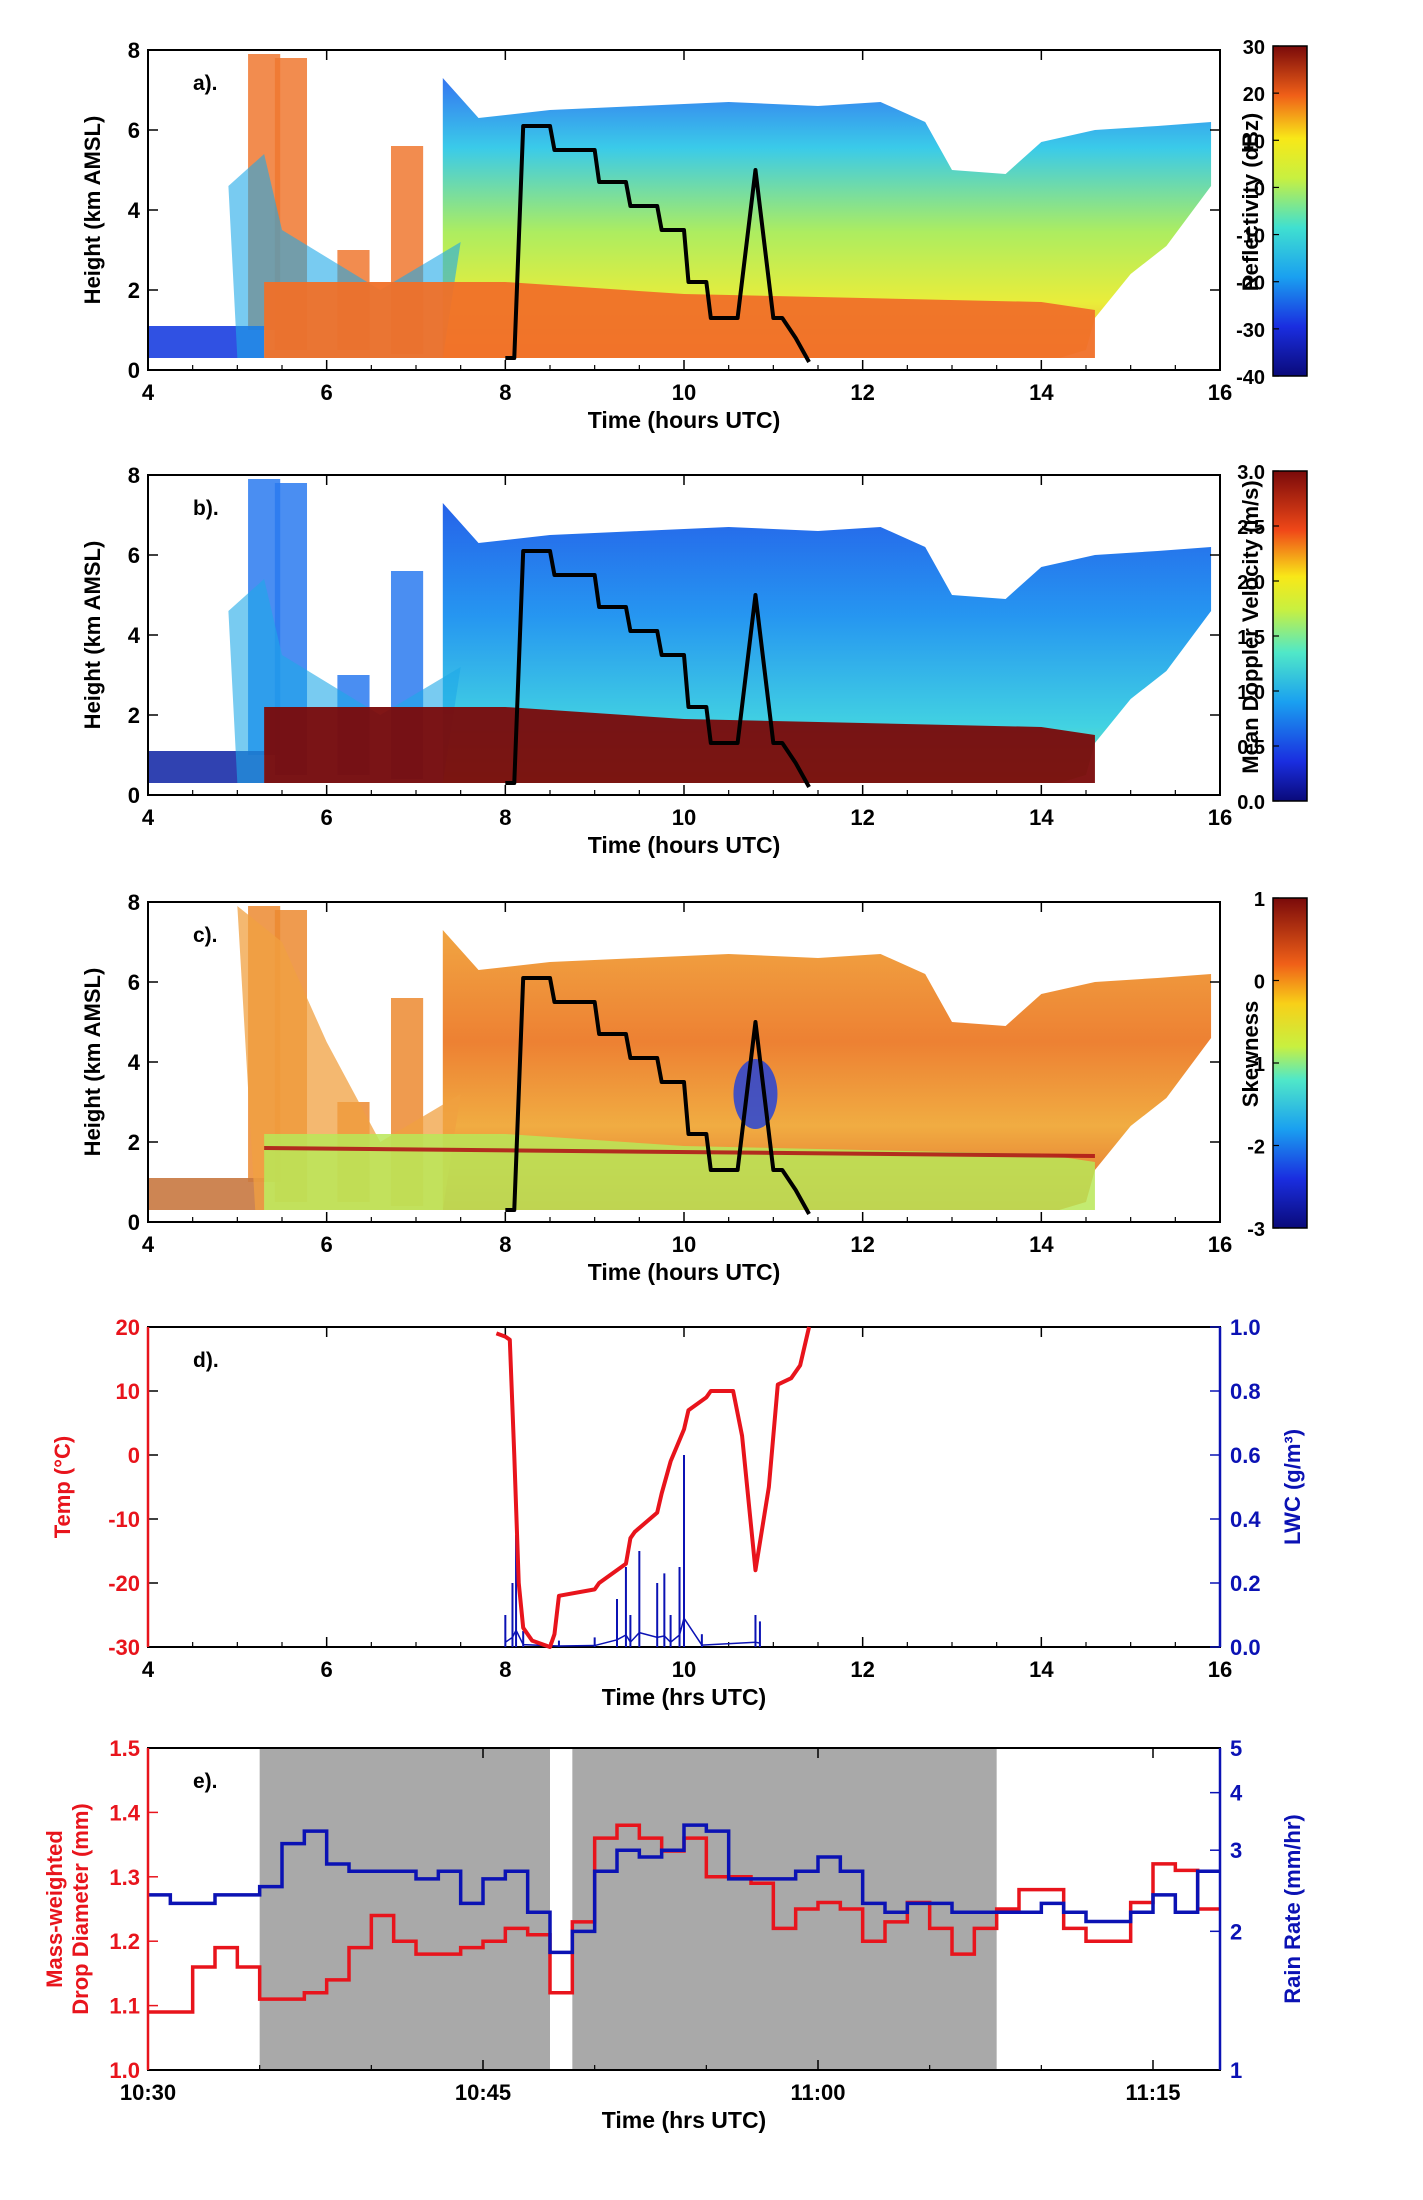  What do you see at coordinates (1250, 284) in the screenshot?
I see `colorbar-tick-label: -20` at bounding box center [1250, 284].